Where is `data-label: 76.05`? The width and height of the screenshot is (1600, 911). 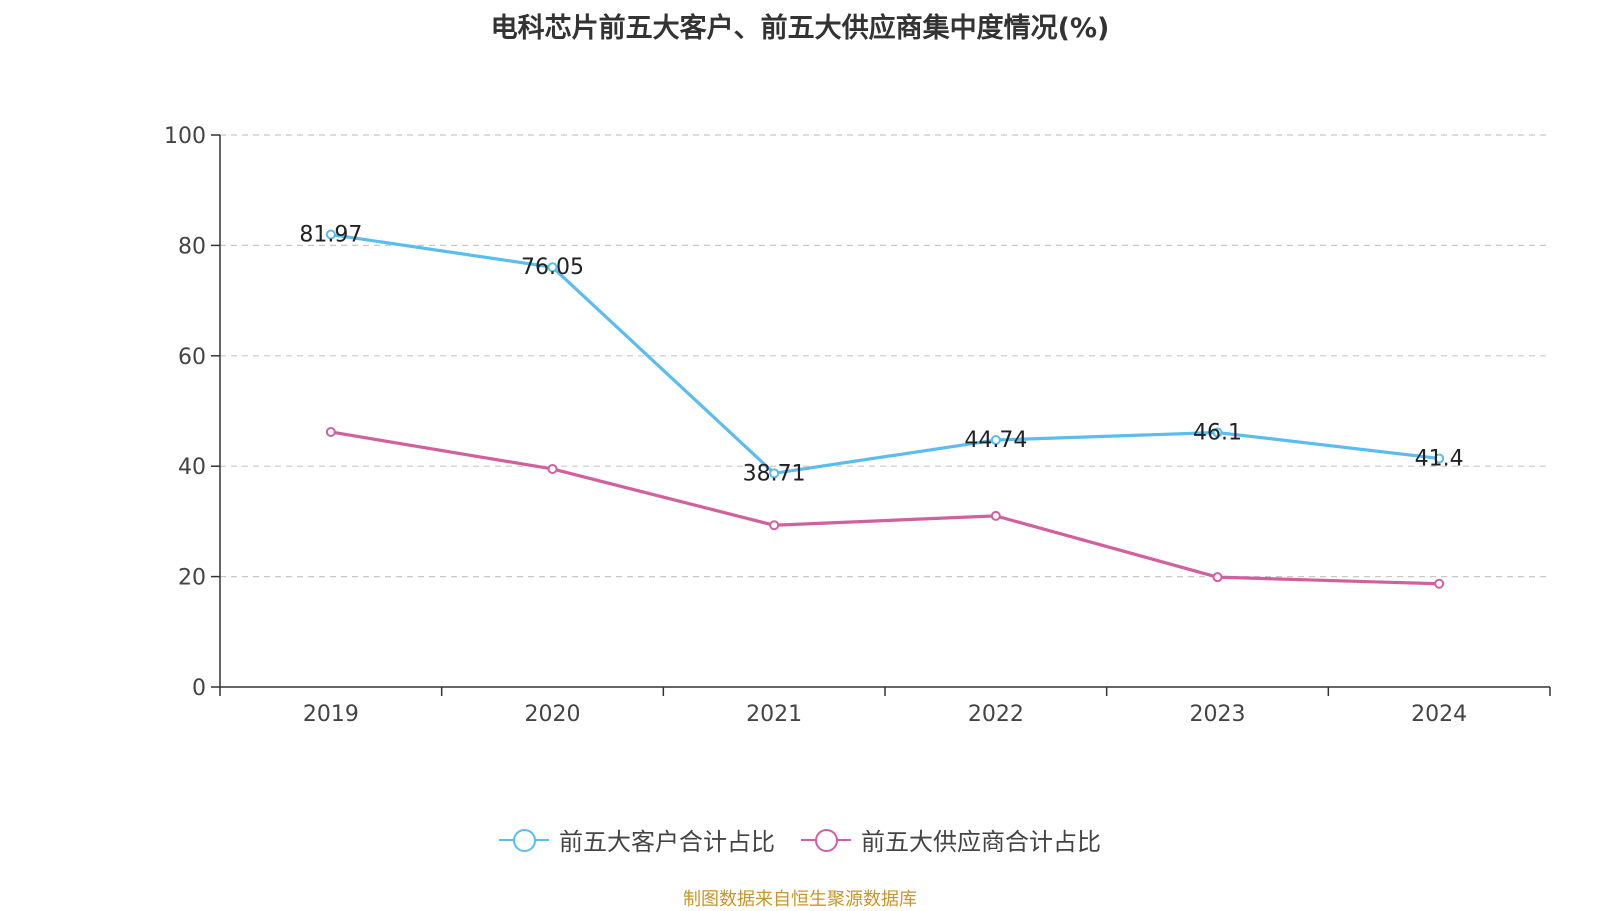
data-label: 76.05 is located at coordinates (552, 267).